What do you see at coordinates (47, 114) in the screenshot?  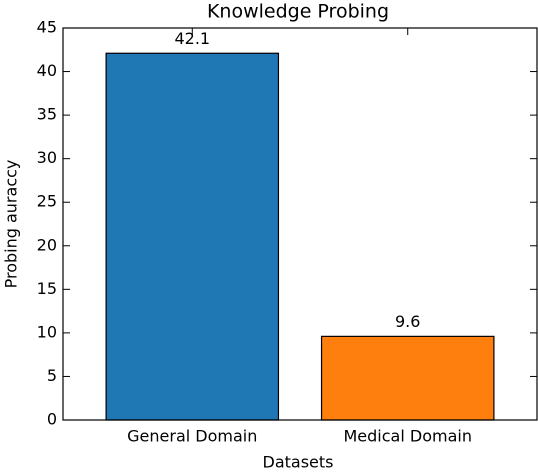 I see `y-tick-label: 35` at bounding box center [47, 114].